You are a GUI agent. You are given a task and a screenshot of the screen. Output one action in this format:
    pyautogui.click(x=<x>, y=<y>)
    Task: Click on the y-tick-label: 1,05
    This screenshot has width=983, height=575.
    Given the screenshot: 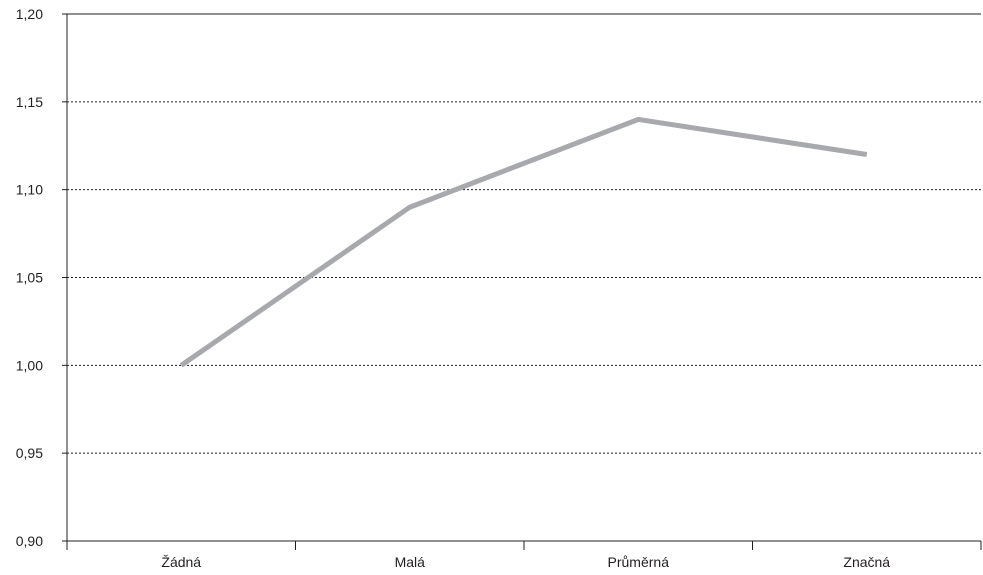 What is the action you would take?
    pyautogui.click(x=29, y=278)
    